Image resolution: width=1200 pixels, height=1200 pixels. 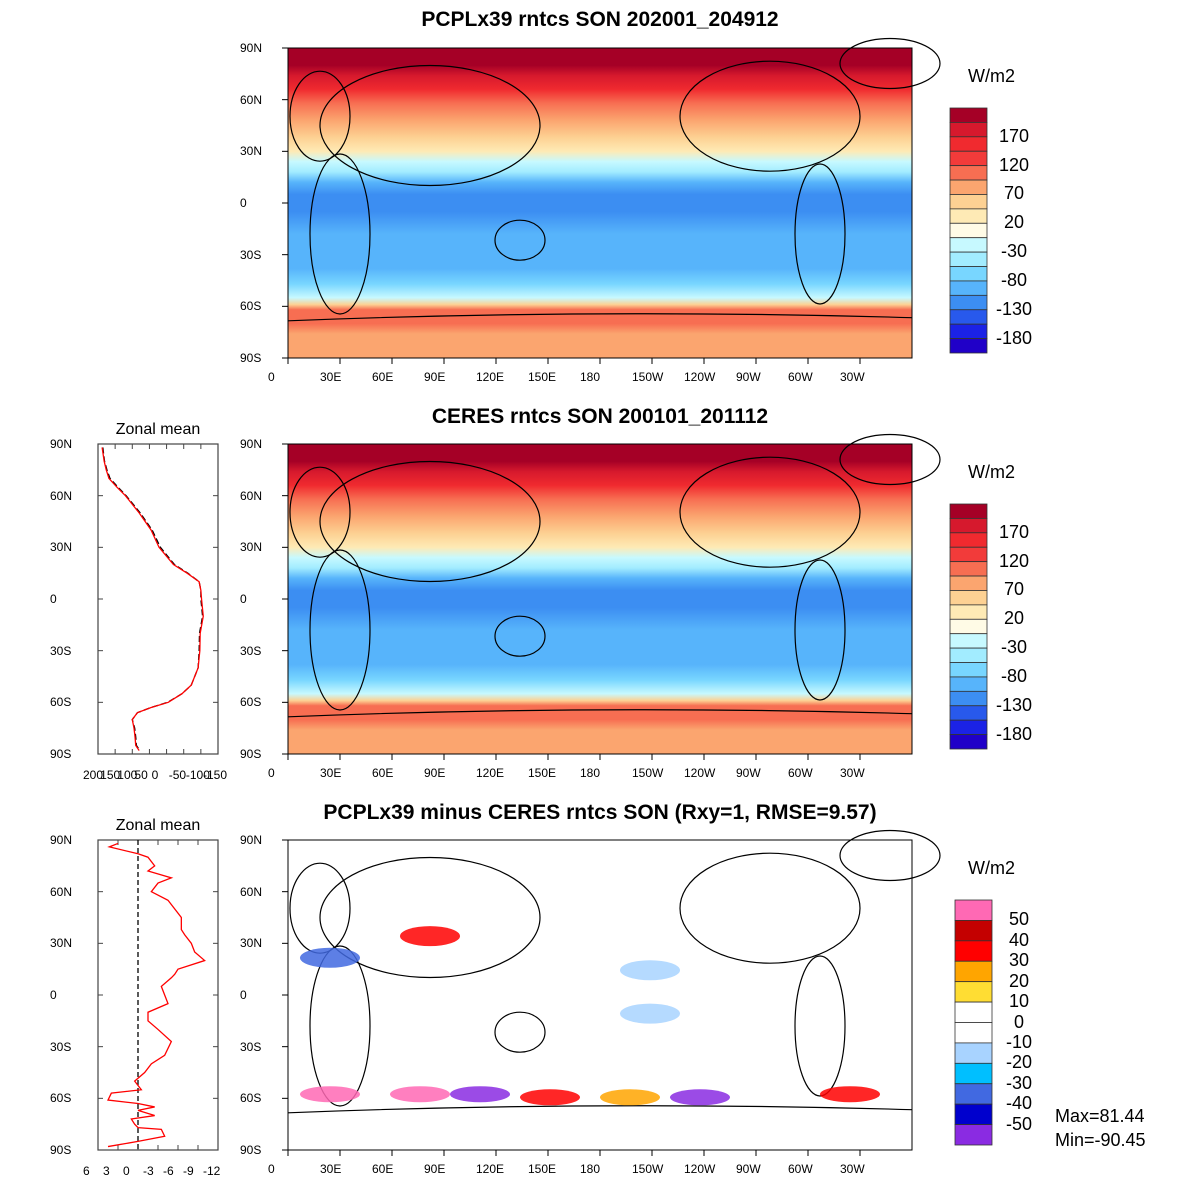 What do you see at coordinates (148, 1171) in the screenshot?
I see `zonal-xtick-label: -3` at bounding box center [148, 1171].